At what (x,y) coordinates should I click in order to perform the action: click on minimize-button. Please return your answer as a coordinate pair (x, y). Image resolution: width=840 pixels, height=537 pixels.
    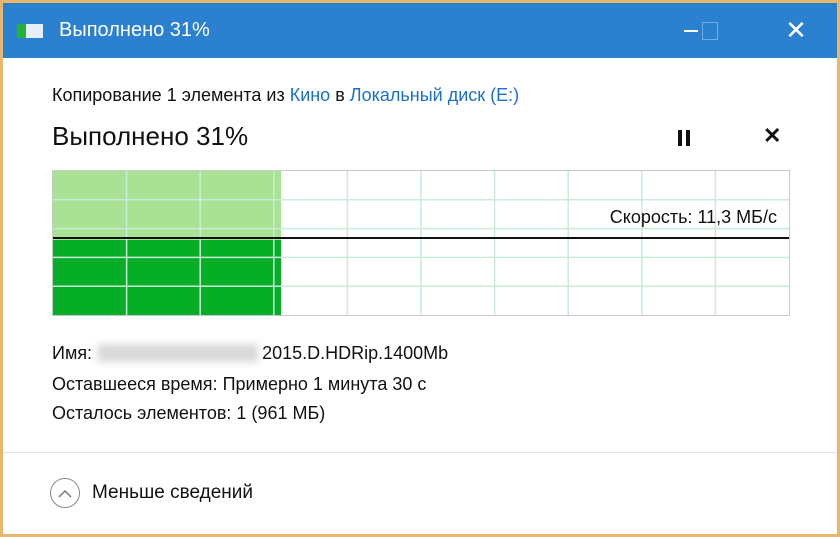
    Looking at the image, I should click on (691, 30).